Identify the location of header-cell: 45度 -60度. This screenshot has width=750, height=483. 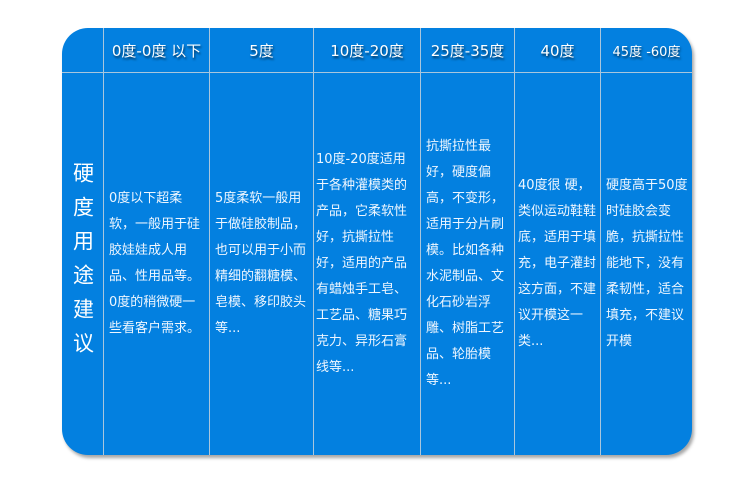
(646, 52).